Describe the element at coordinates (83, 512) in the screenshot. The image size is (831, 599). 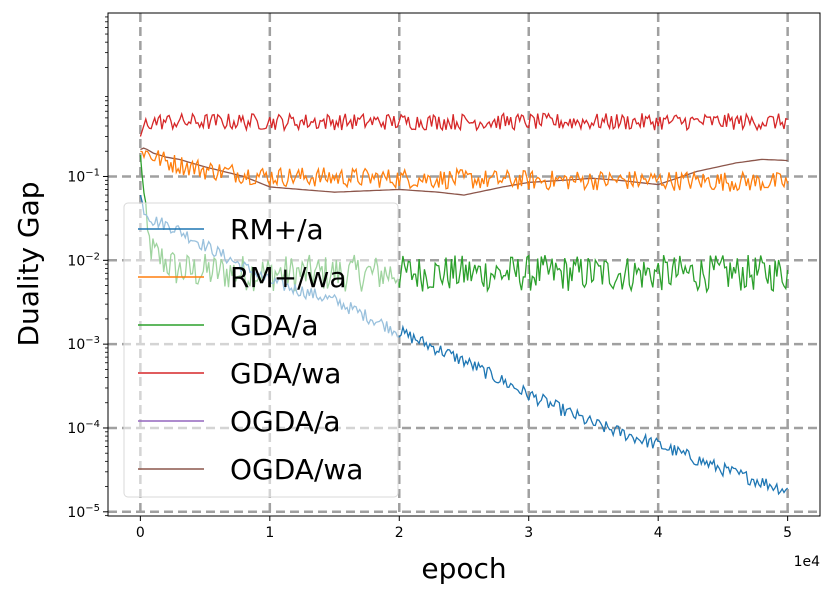
I see `y-tick-label-4: 10⁻⁵` at that location.